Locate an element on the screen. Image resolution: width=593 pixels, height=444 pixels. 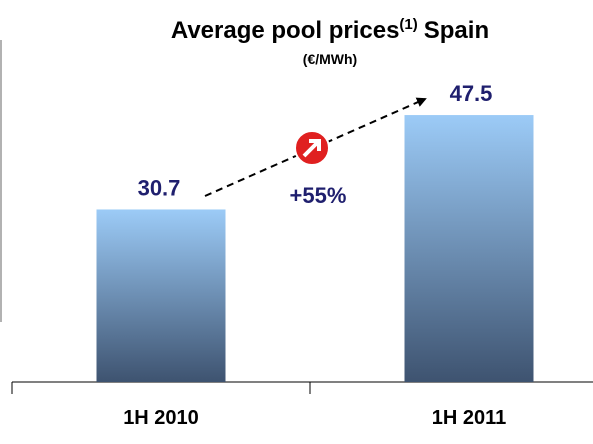
value-label: 47.5 is located at coordinates (471, 93).